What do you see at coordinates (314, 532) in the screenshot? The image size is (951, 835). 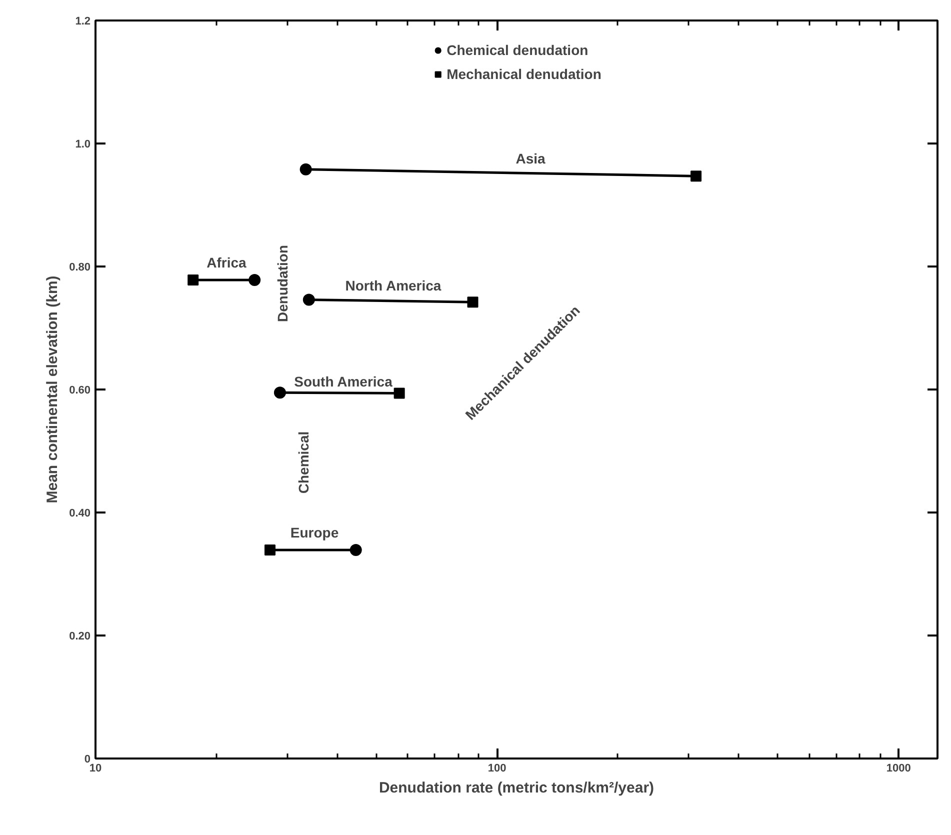 I see `annotation: Europe` at bounding box center [314, 532].